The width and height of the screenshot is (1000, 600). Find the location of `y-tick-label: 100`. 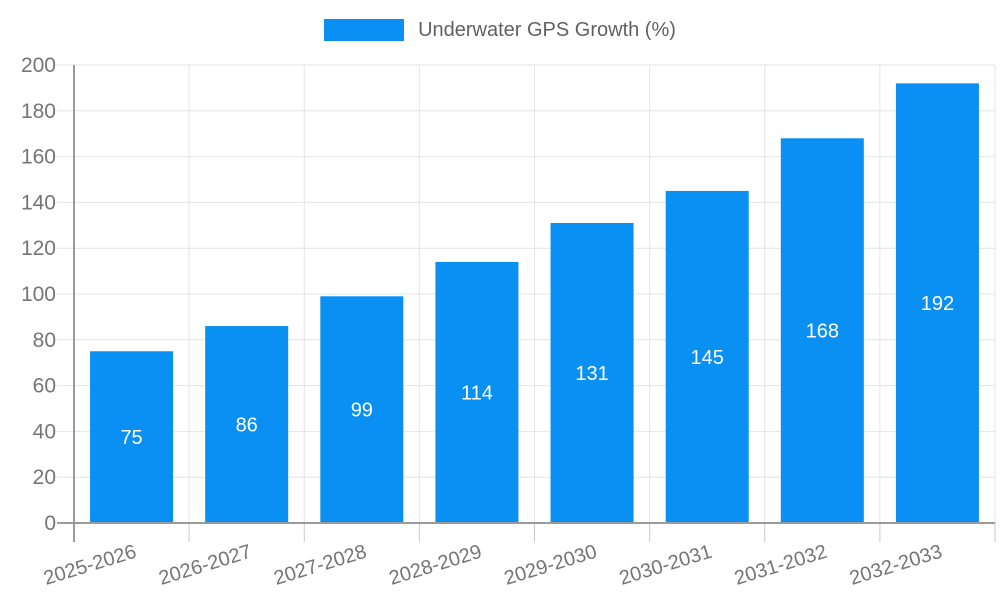

y-tick-label: 100 is located at coordinates (38, 294).